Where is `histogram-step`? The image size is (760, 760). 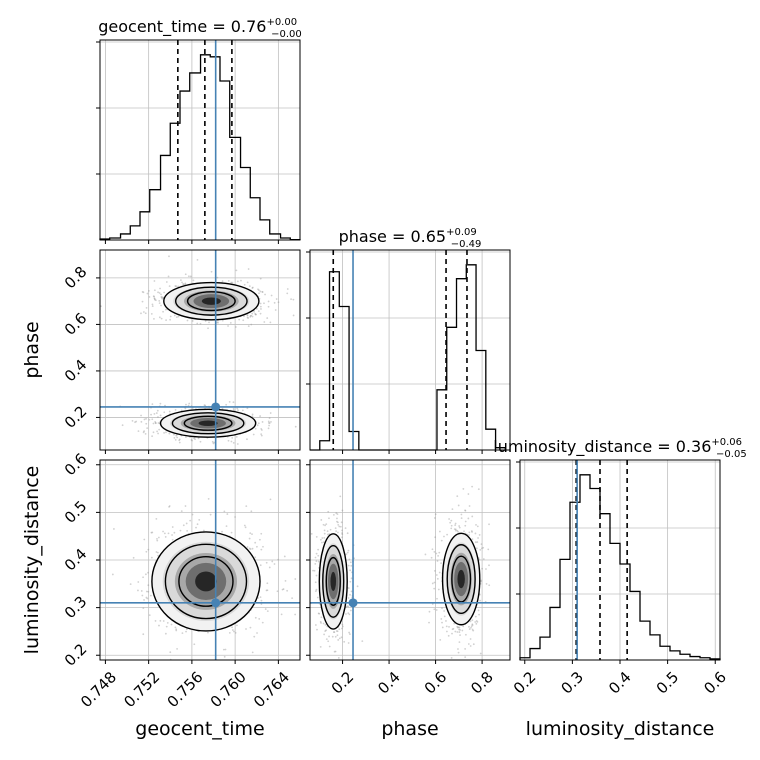 histogram-step is located at coordinates (200, 147).